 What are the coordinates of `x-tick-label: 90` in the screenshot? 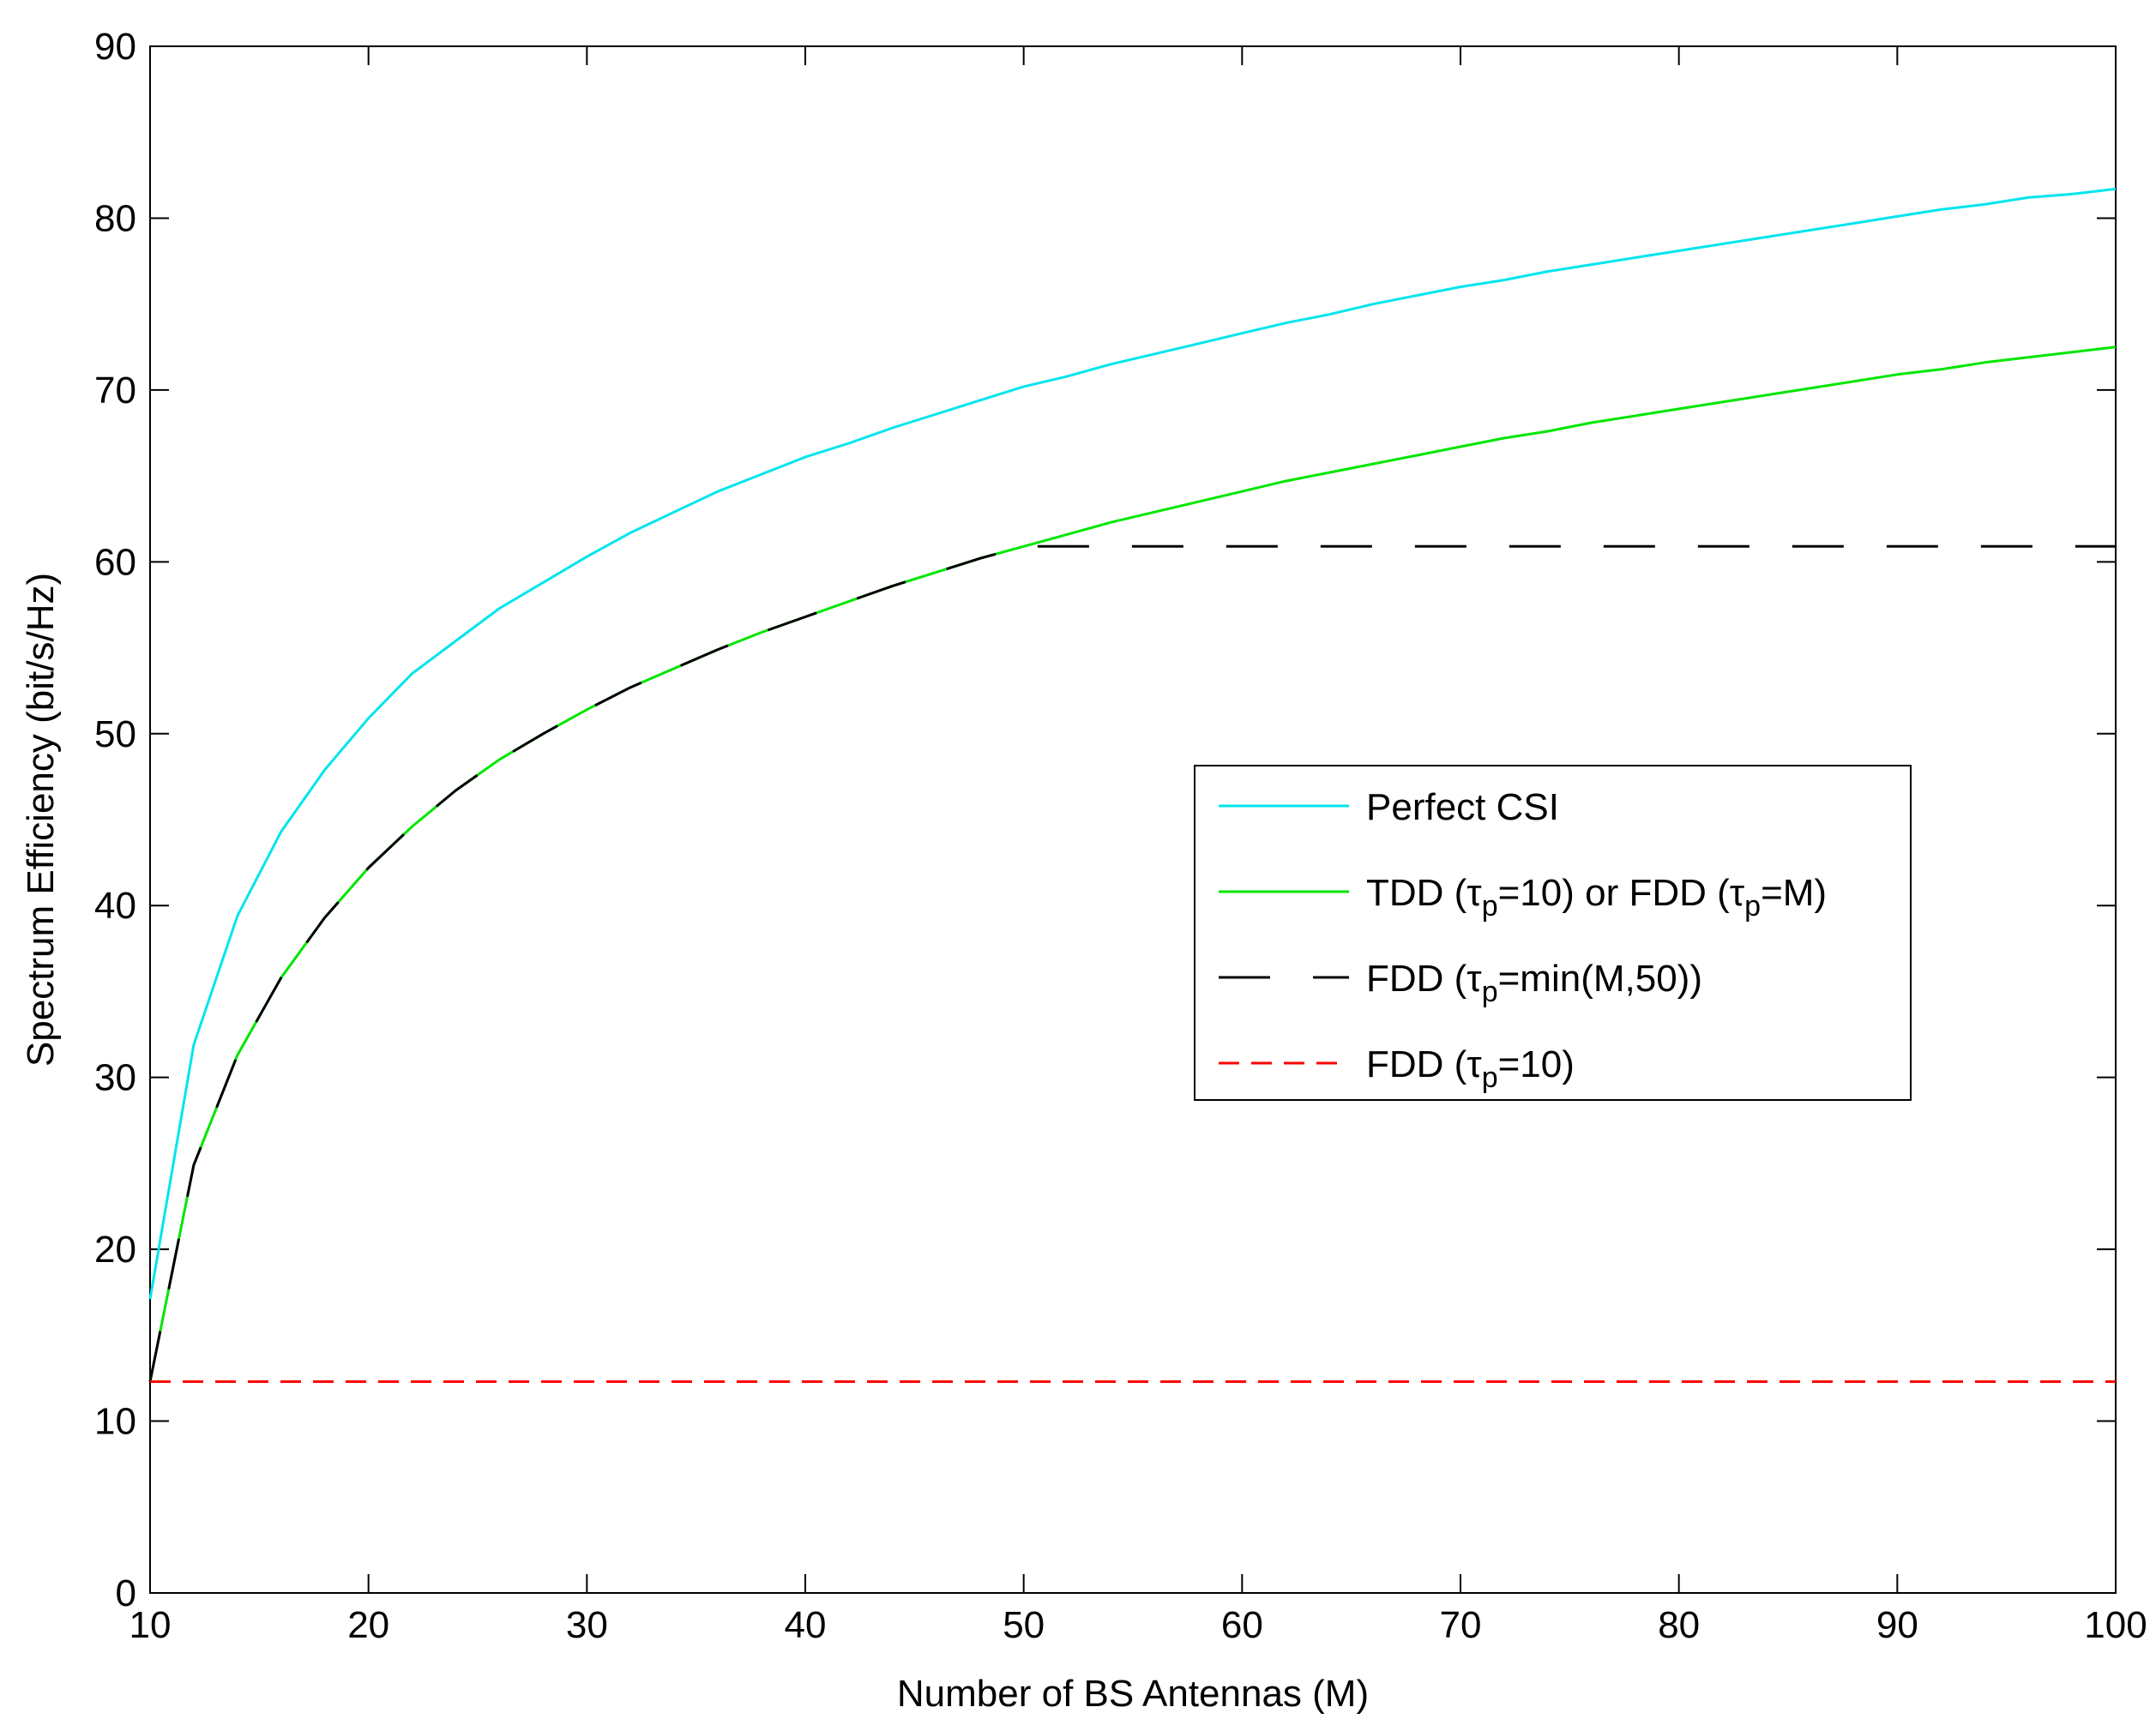 It's located at (1897, 1625).